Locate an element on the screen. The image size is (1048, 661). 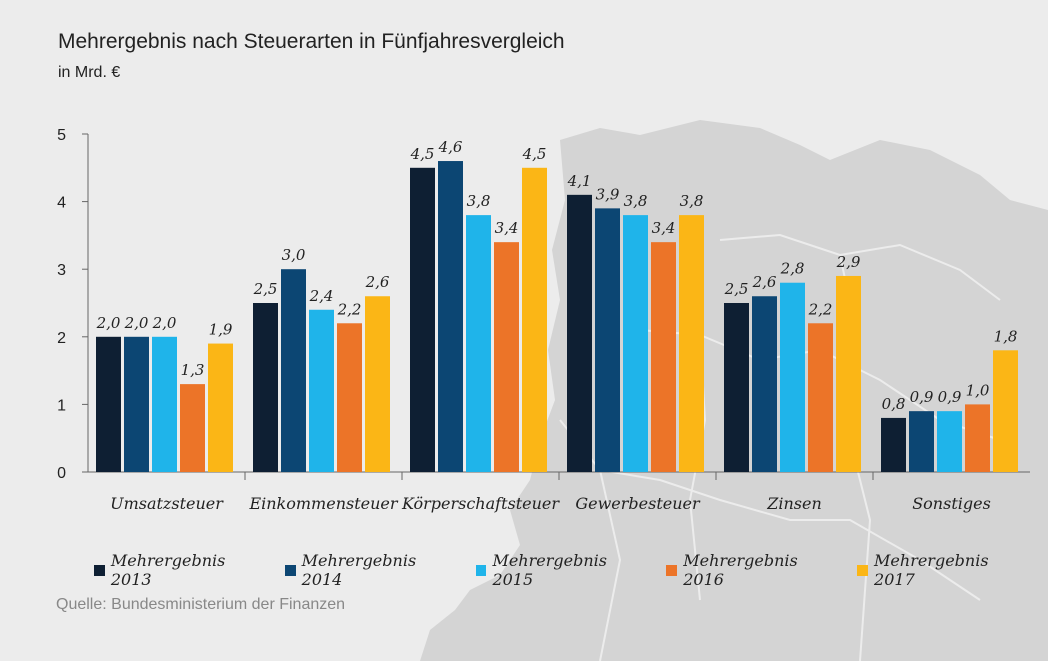
y-tick-label: 1 is located at coordinates (61, 405).